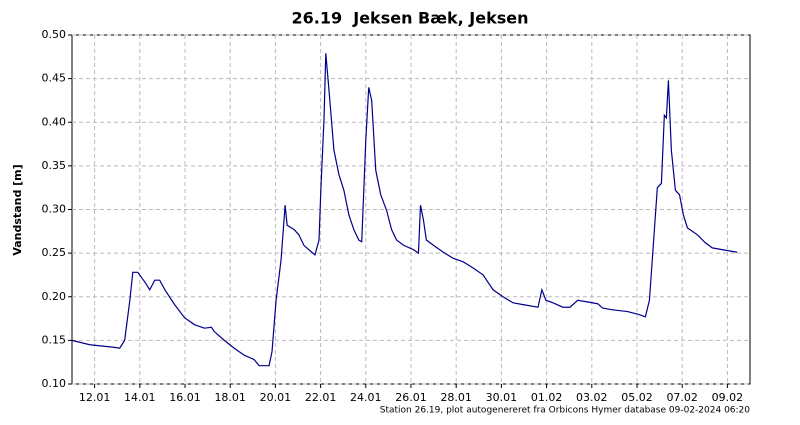 The height and width of the screenshot is (425, 800). I want to click on y-tick-label: 0.45, so click(54, 78).